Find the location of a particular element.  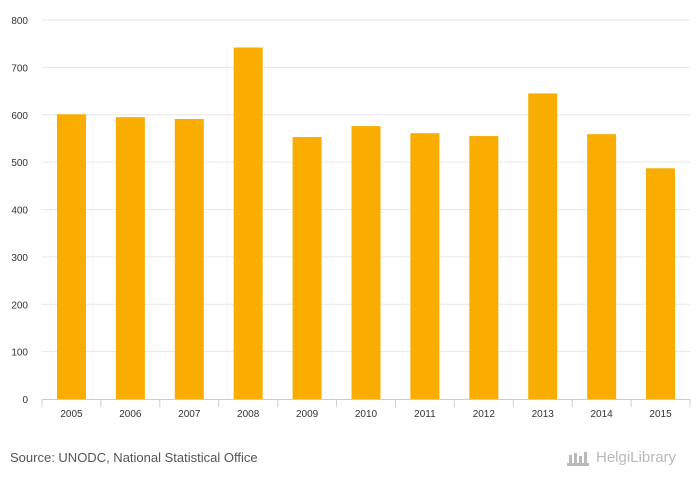

x-tick-label: 2007 is located at coordinates (189, 414).